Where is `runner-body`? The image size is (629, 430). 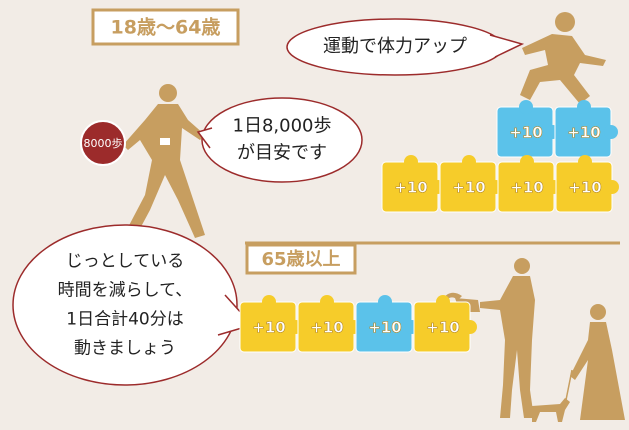
runner-body is located at coordinates (563, 69).